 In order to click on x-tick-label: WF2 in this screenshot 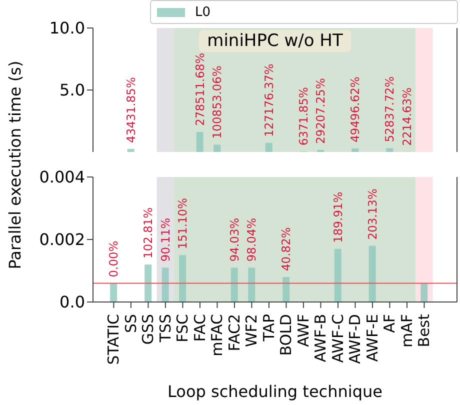, I will do `click(251, 331)`.